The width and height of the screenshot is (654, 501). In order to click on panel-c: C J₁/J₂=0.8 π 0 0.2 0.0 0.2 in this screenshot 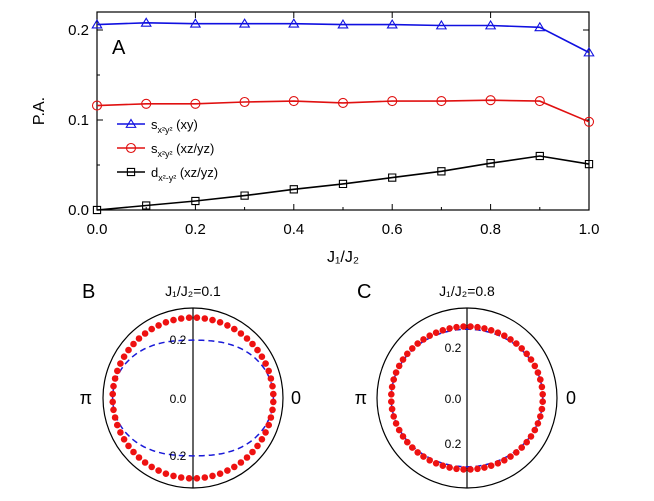, I will do `click(465, 385)`.